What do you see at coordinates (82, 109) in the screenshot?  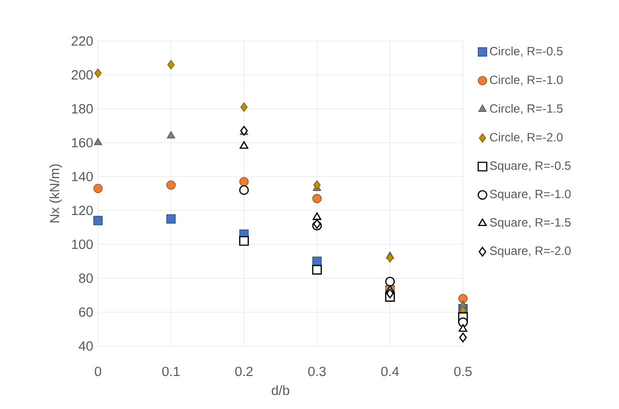 I see `y-tick-label: 180` at bounding box center [82, 109].